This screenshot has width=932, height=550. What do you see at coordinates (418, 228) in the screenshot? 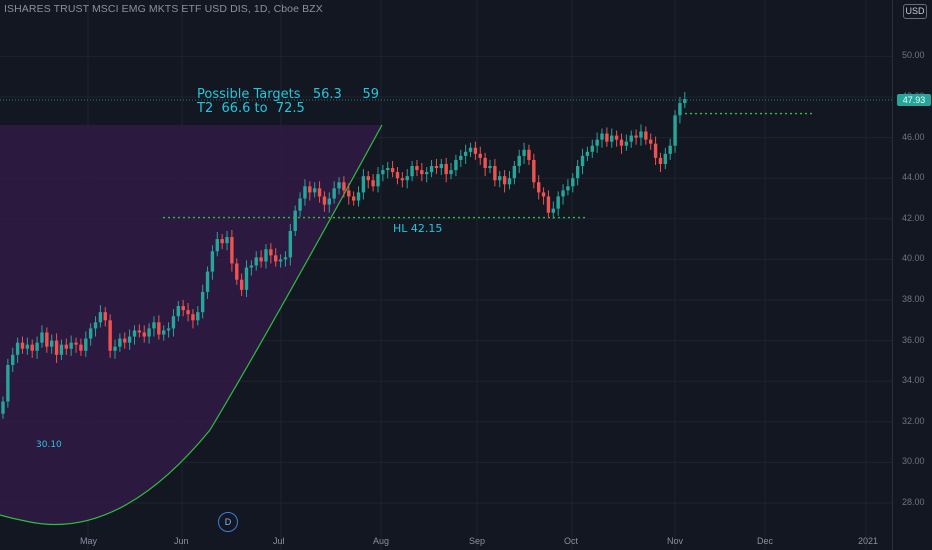
I see `hl-label: HL 42.15` at bounding box center [418, 228].